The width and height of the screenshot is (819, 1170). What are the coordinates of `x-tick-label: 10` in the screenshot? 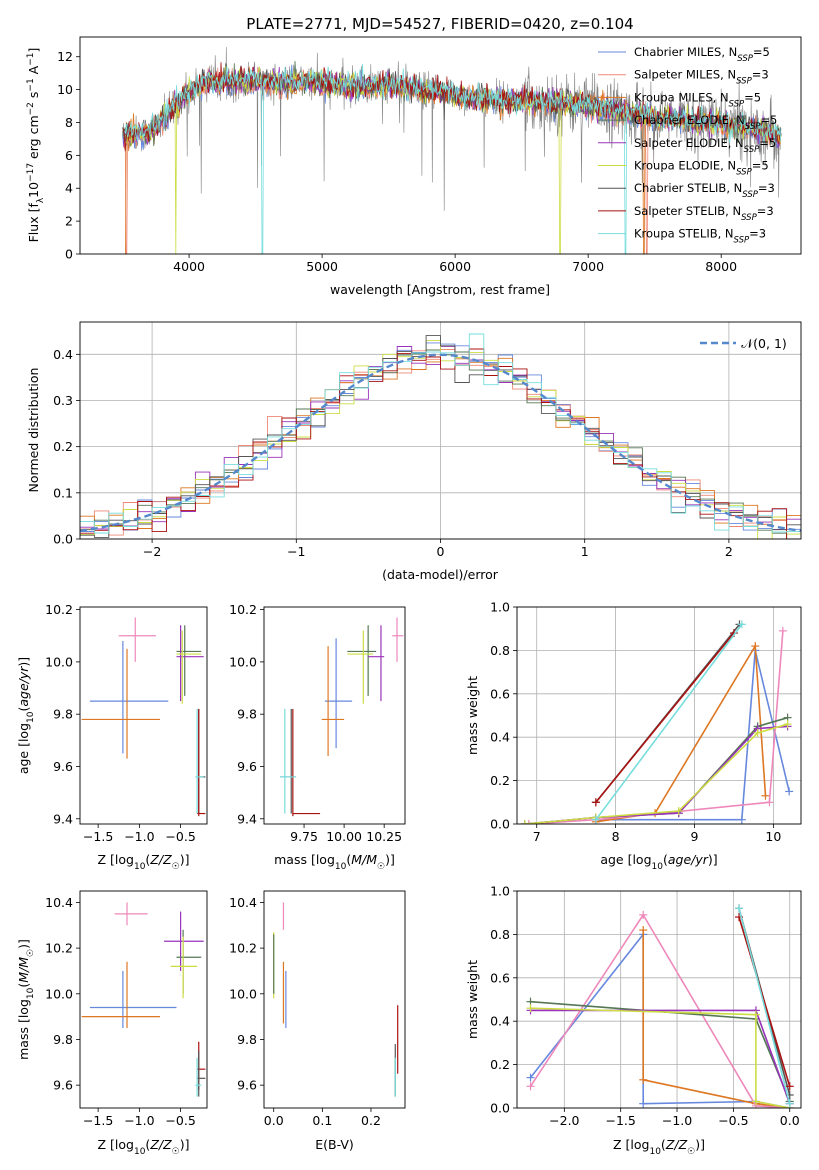 It's located at (773, 836).